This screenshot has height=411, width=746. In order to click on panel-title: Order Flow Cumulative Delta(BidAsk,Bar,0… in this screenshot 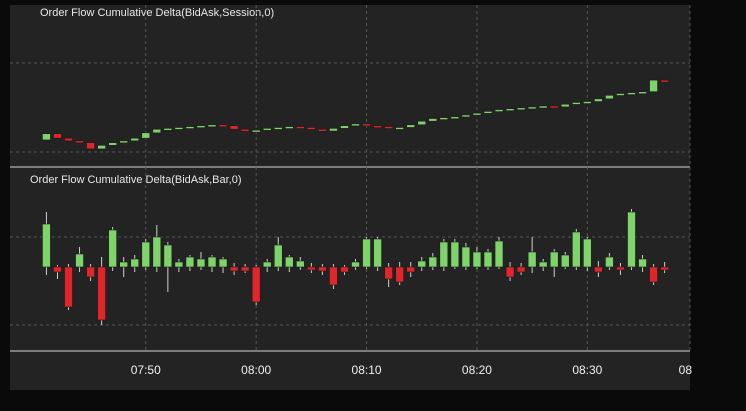, I will do `click(136, 180)`.